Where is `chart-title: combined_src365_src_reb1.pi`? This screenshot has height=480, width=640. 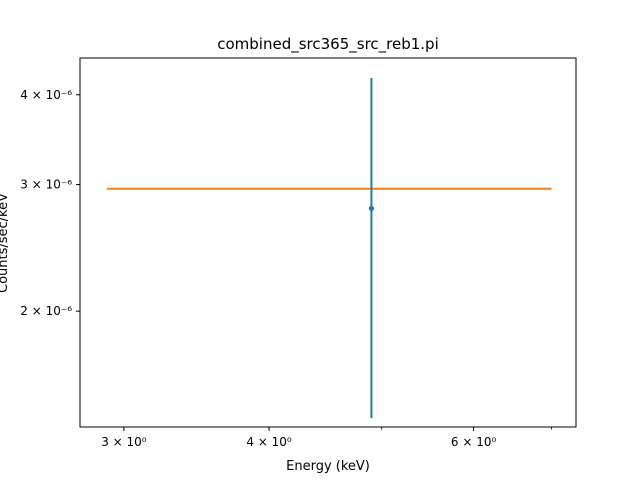 chart-title: combined_src365_src_reb1.pi is located at coordinates (328, 44).